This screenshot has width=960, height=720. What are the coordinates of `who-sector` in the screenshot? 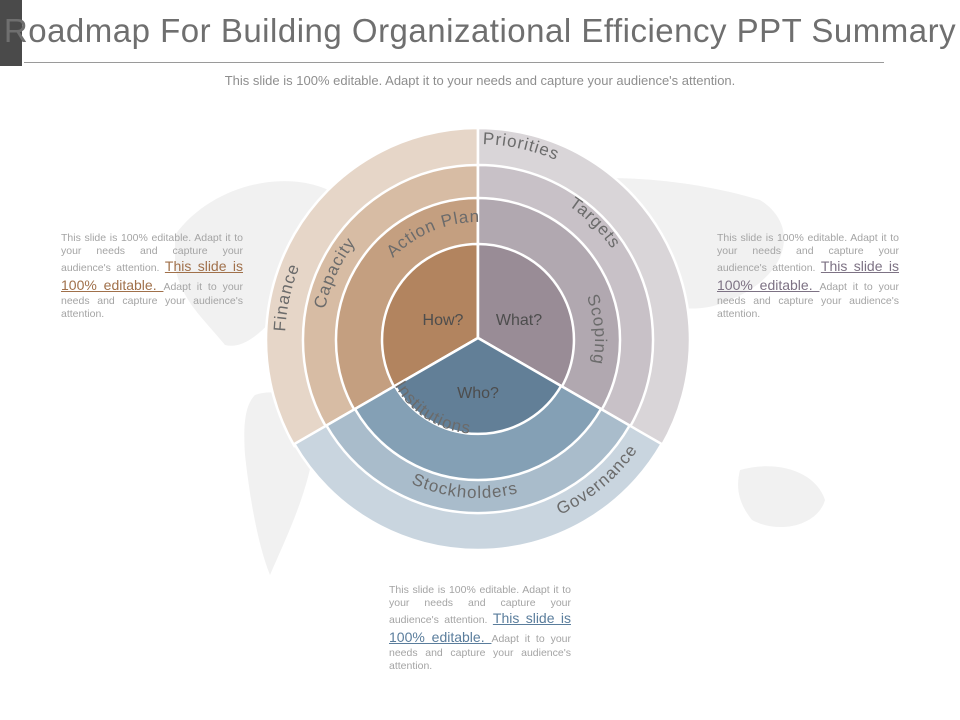 It's located at (478, 444).